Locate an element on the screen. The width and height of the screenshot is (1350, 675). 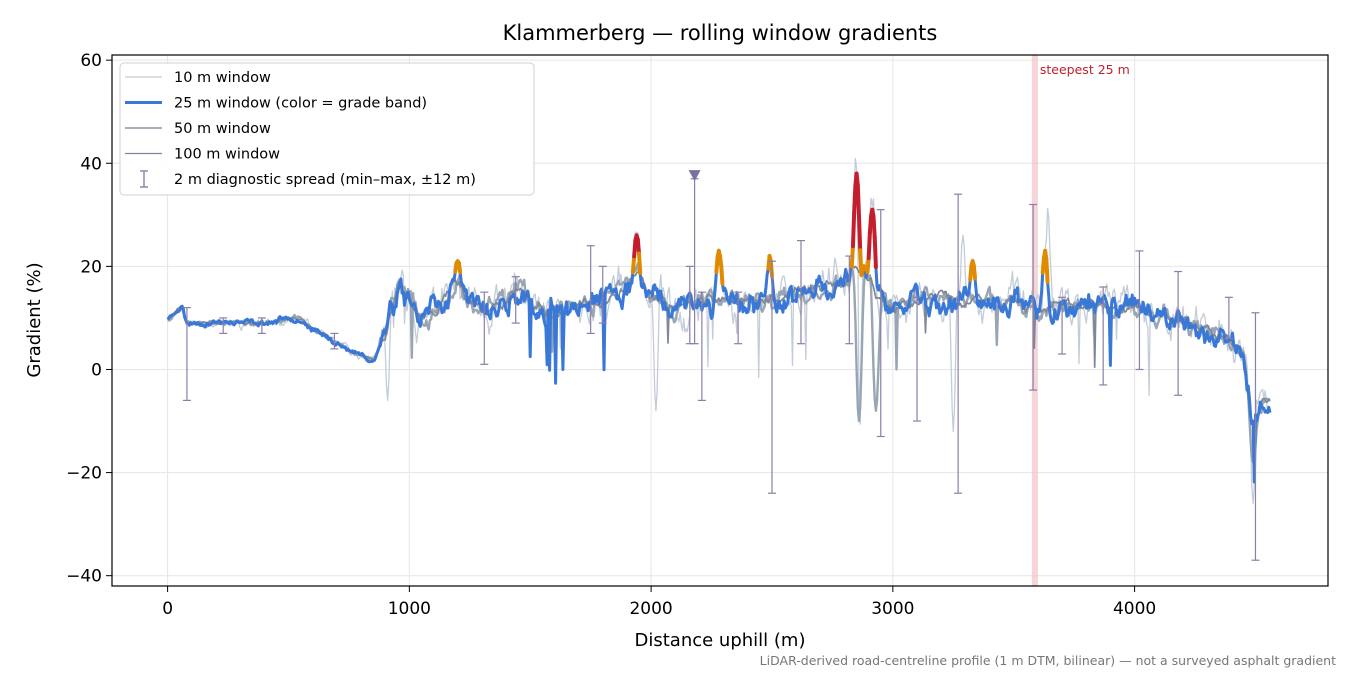
x-tick-label: 0 is located at coordinates (167, 609).